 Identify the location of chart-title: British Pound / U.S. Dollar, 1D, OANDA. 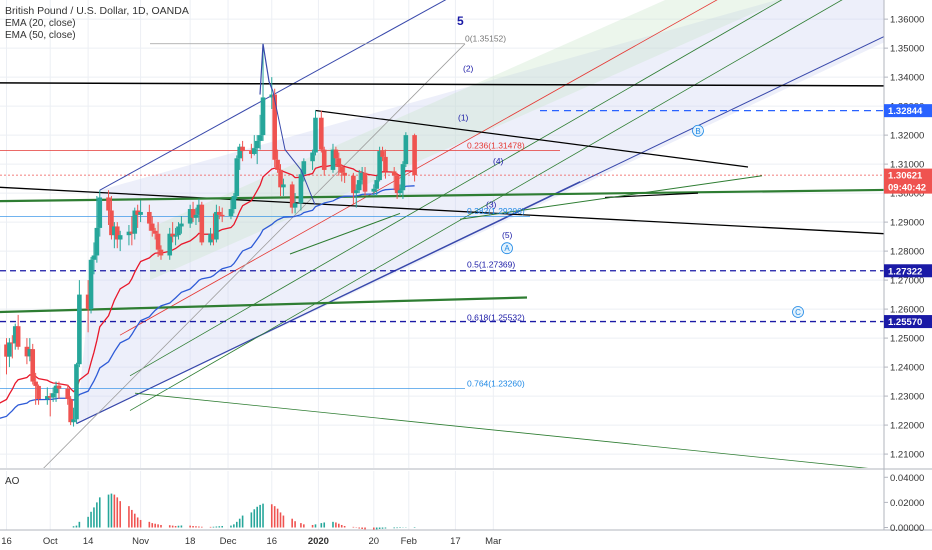
(97, 11).